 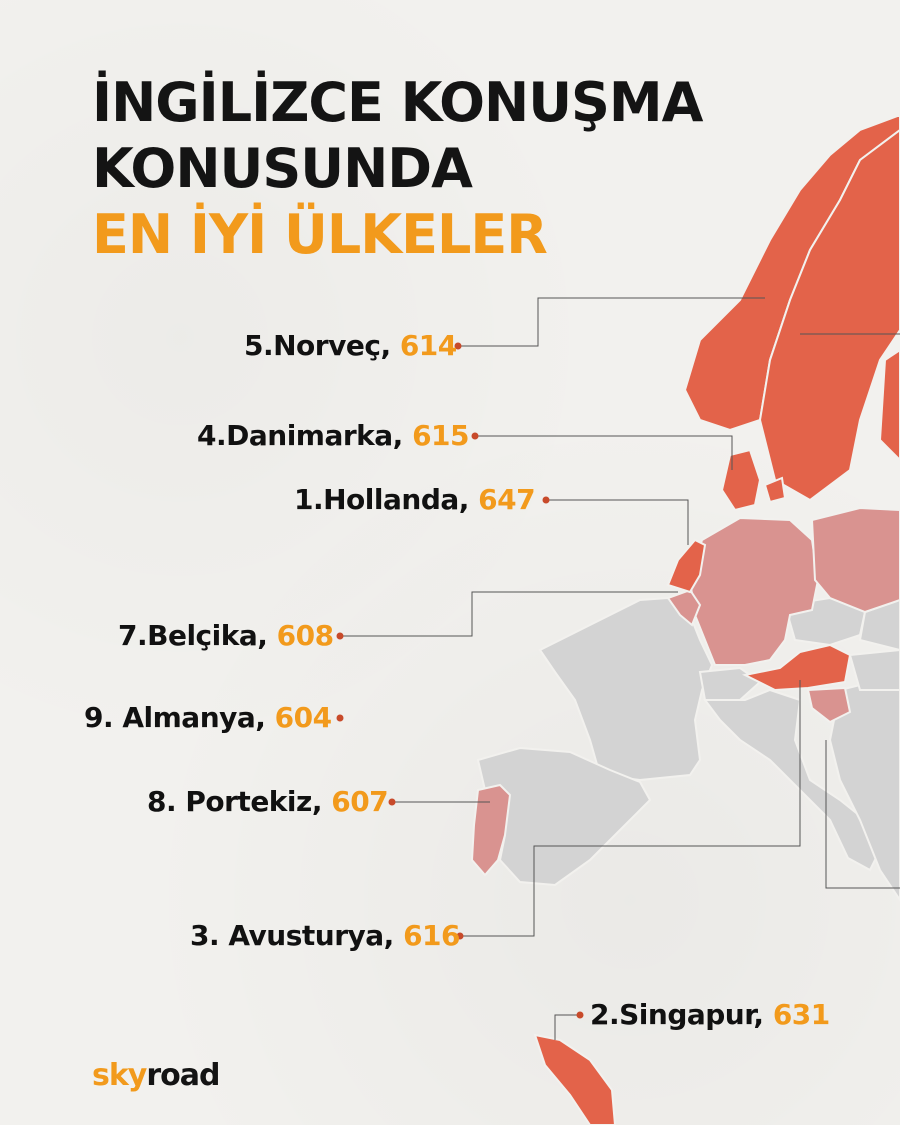 What do you see at coordinates (580, 1015) in the screenshot?
I see `dot-singapore` at bounding box center [580, 1015].